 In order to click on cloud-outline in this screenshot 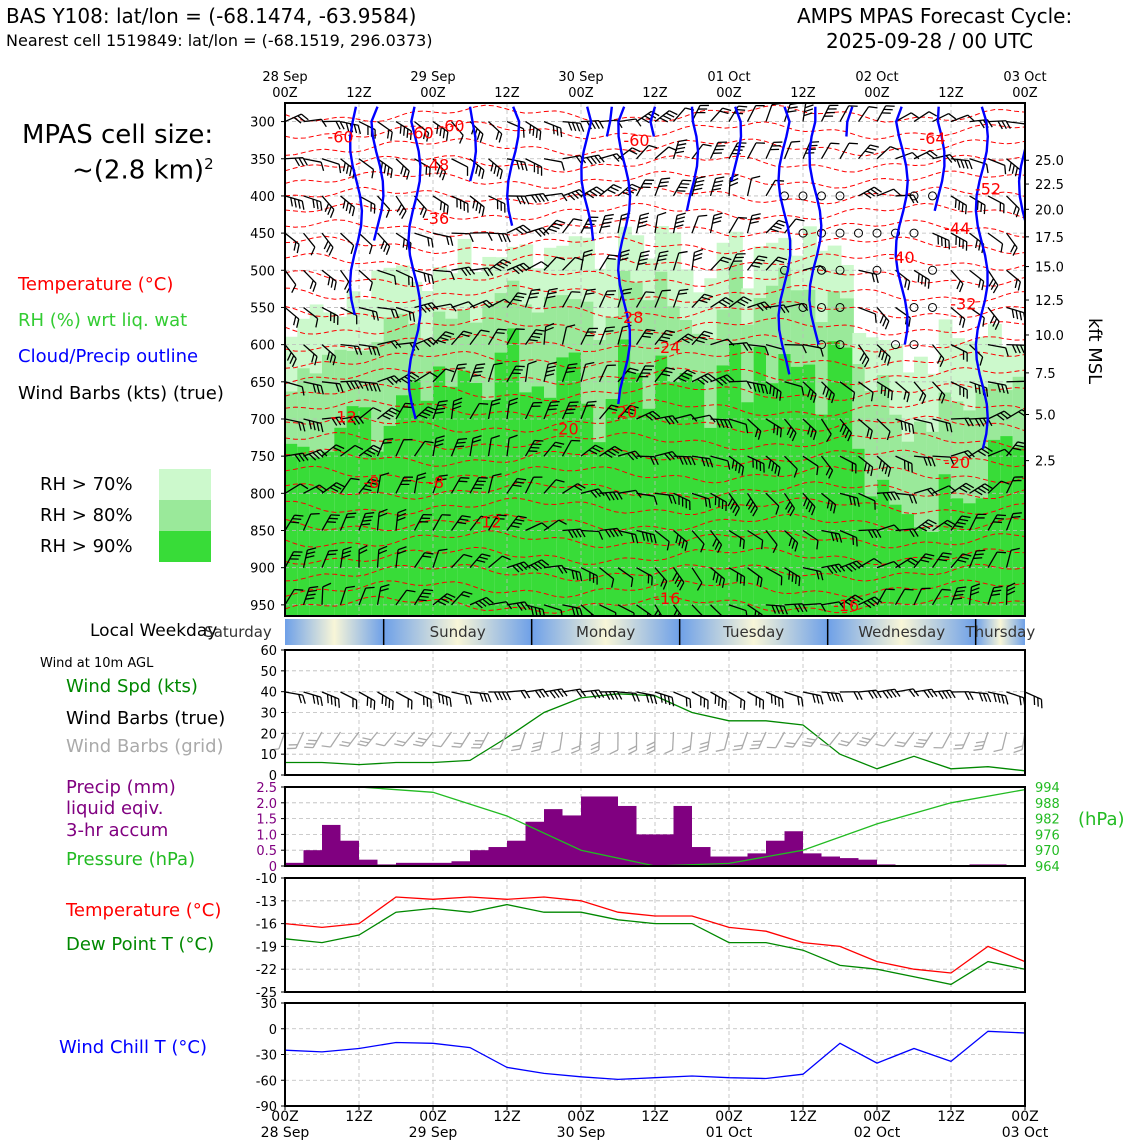, I will do `click(939, 159)`.